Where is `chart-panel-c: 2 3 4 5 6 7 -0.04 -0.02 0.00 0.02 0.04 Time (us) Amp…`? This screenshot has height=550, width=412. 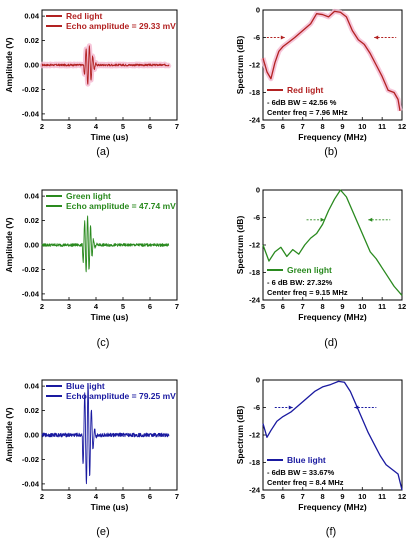
chart-panel-c: 2 3 4 5 6 7 -0.04 -0.02 0.00 0.02 0.04 Time (us) Amp… is located at coordinates (91, 255).